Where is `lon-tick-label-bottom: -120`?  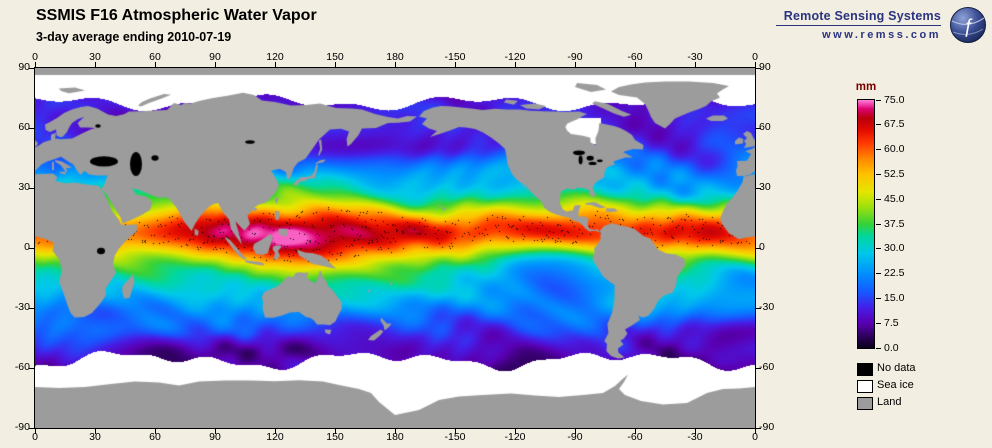 lon-tick-label-bottom: -120 is located at coordinates (515, 437).